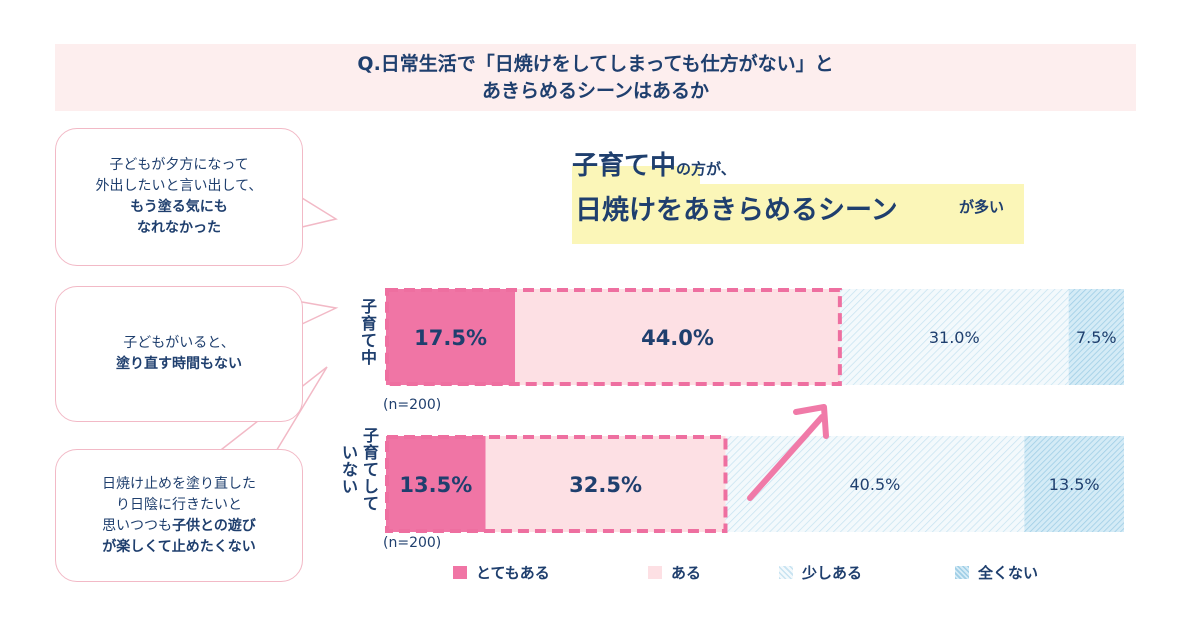 The image size is (1200, 624). I want to click on row-label-parenting: 子 育 て 中, so click(369, 332).